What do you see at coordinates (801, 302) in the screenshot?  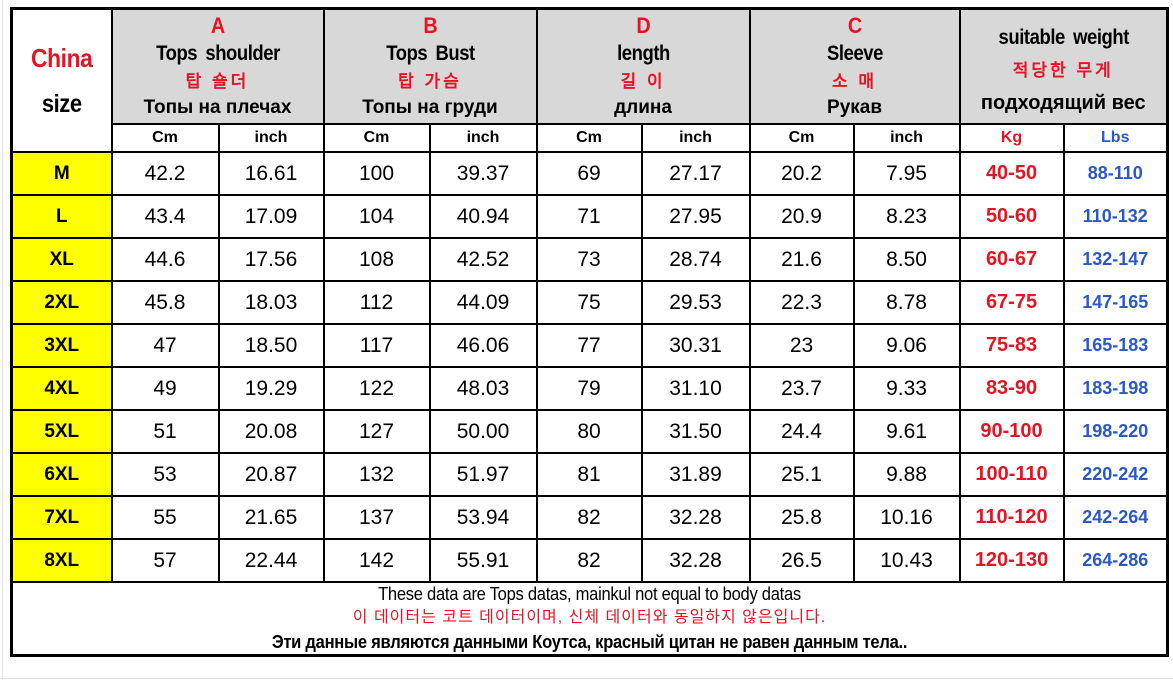 I see `value-cell: 22.3` at bounding box center [801, 302].